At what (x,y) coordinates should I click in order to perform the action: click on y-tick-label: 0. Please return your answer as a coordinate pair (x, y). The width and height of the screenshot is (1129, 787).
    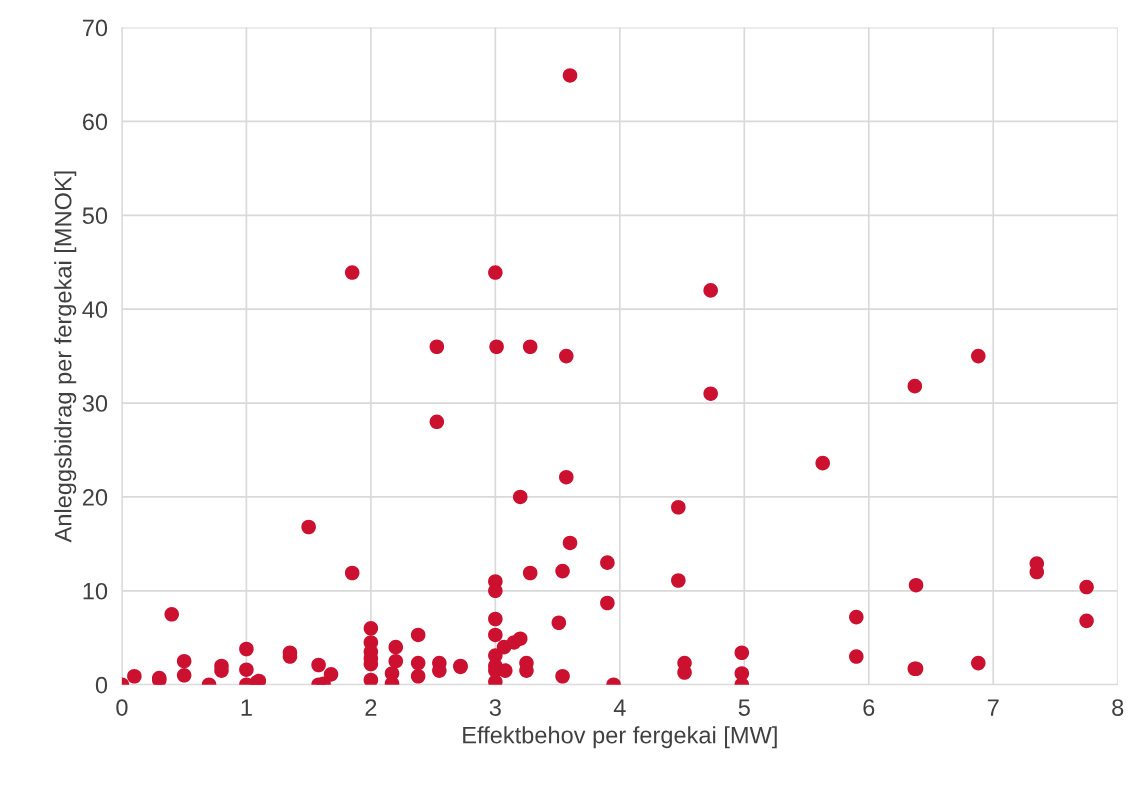
    Looking at the image, I should click on (101, 685).